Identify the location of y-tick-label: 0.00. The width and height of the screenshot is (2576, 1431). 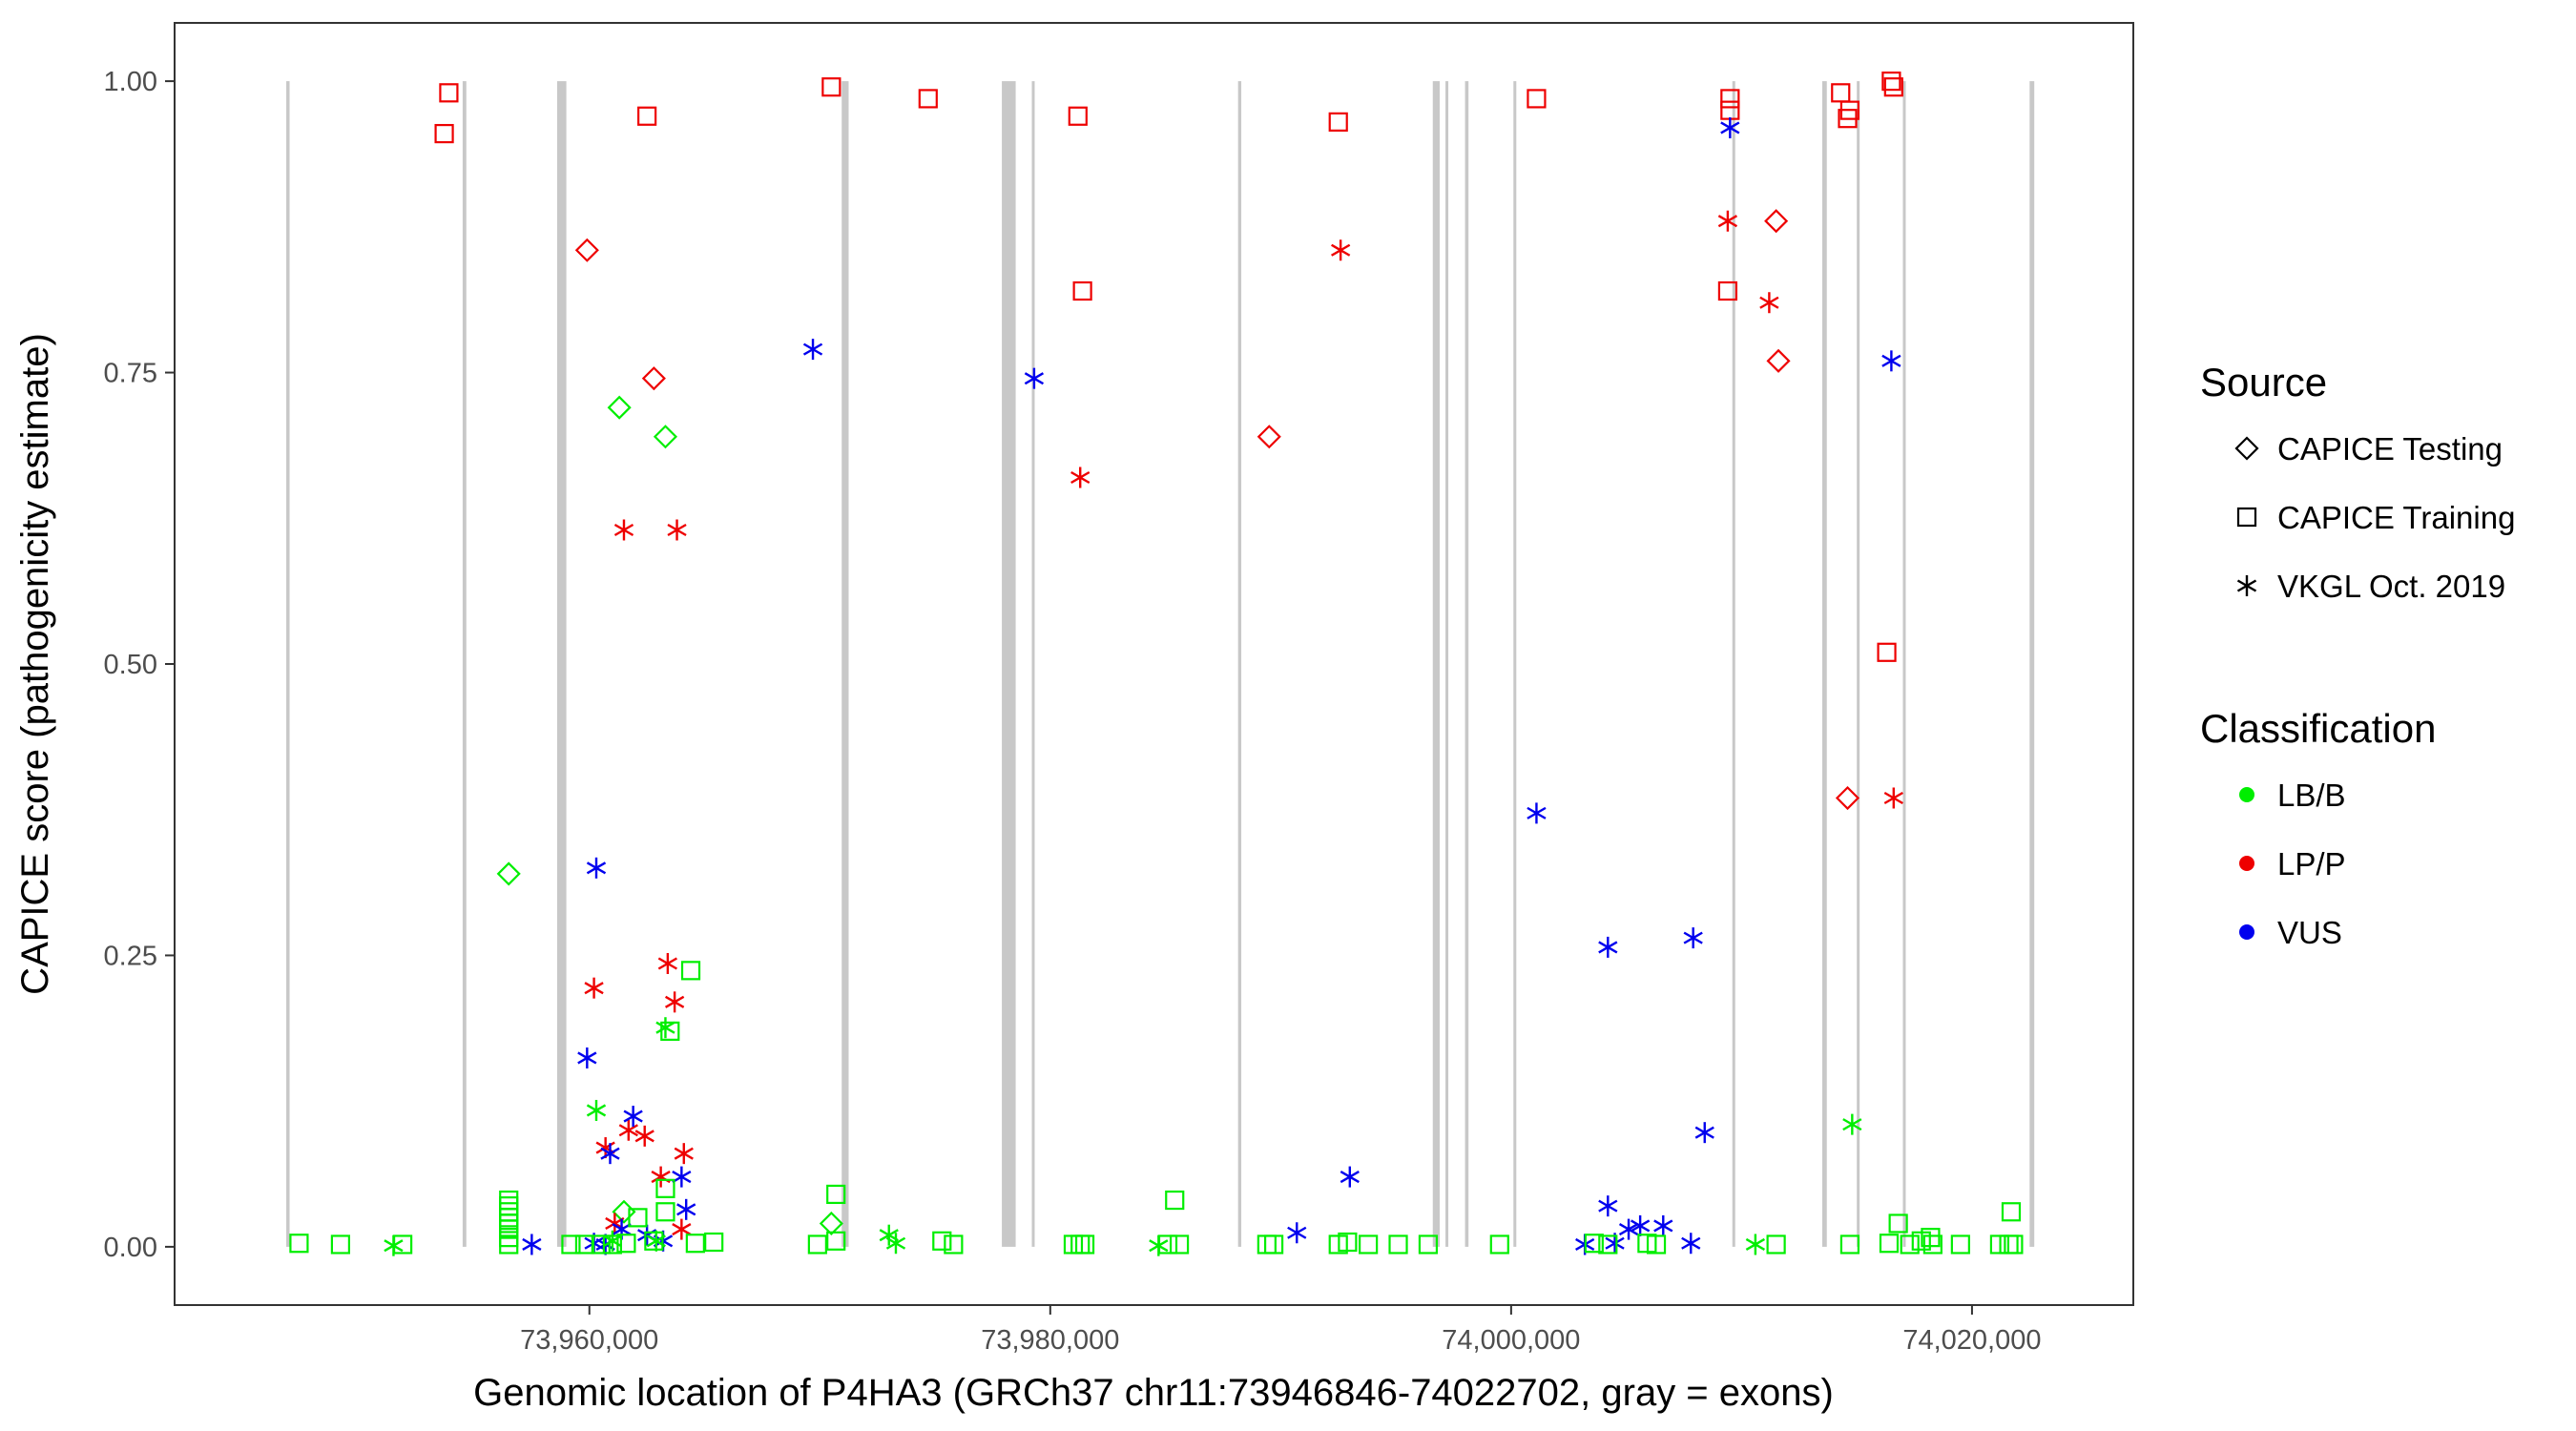
(130, 1248).